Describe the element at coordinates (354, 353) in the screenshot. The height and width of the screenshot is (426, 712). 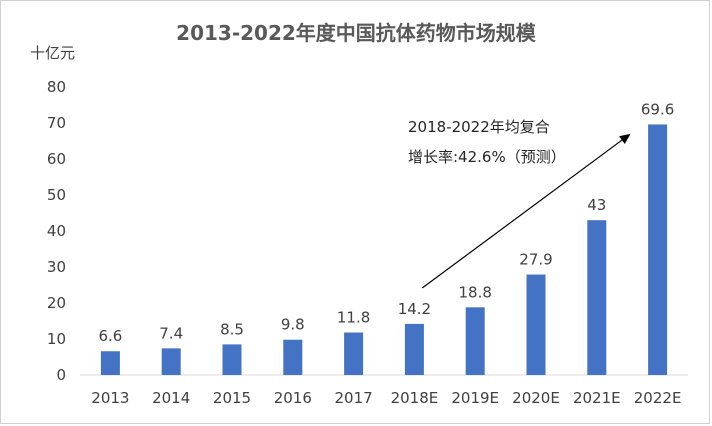
I see `bar-2017` at that location.